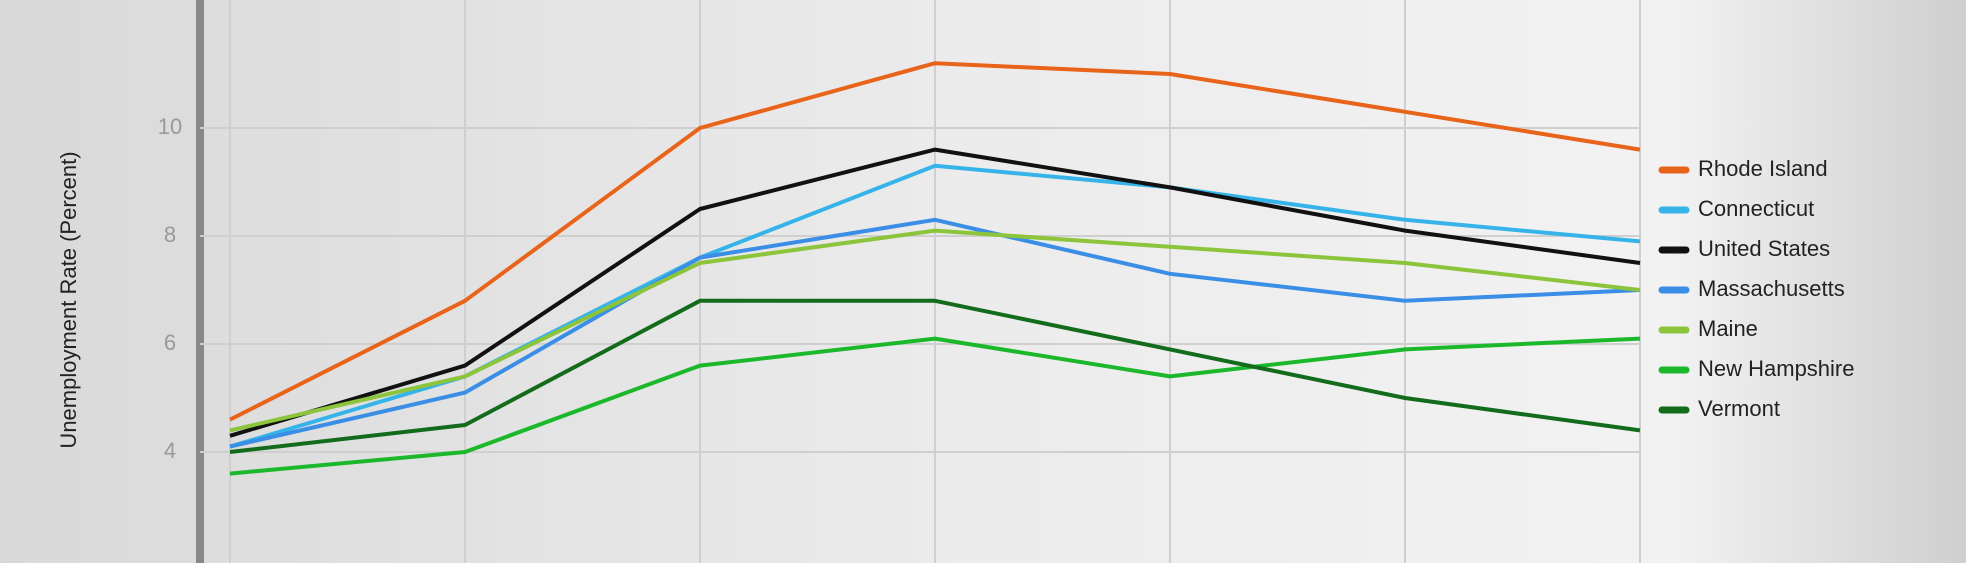  What do you see at coordinates (170, 234) in the screenshot?
I see `y-tick-label: 8` at bounding box center [170, 234].